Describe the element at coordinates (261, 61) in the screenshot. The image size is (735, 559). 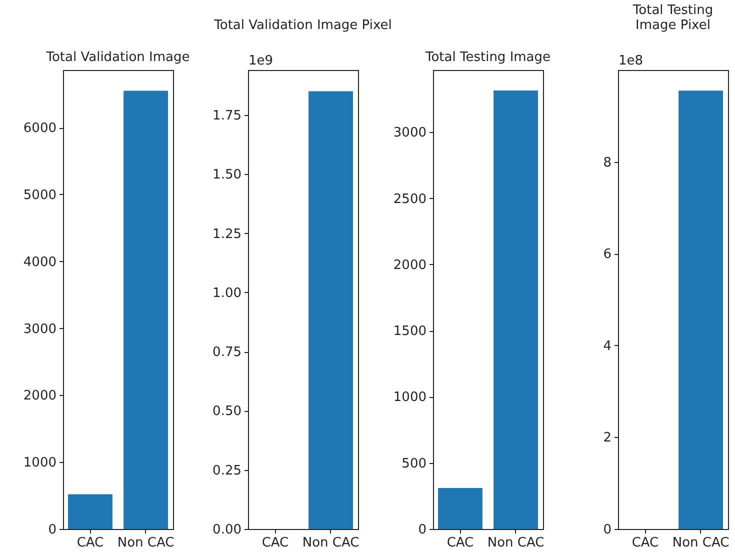
I see `text: 1e9` at that location.